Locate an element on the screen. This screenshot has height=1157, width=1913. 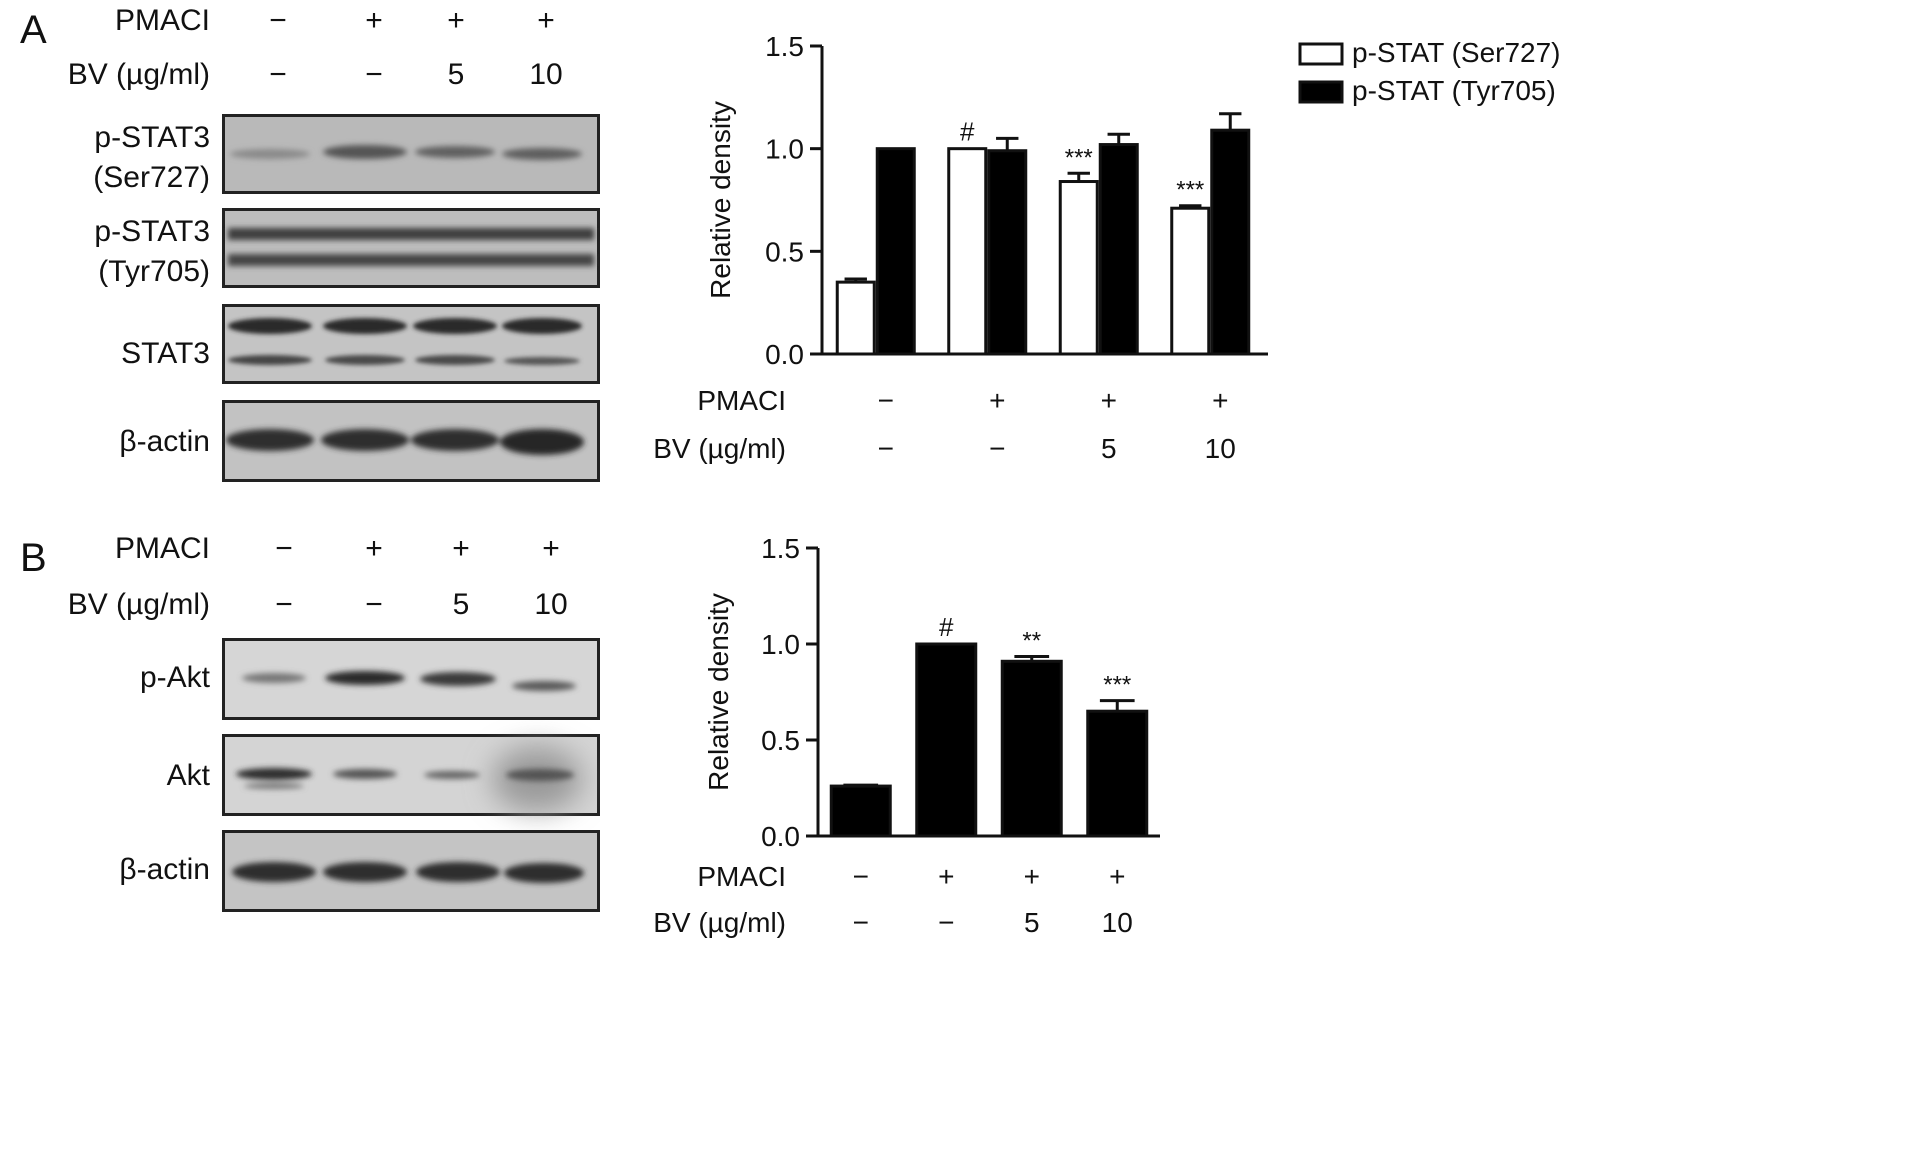
blot-p-akt is located at coordinates (411, 679).